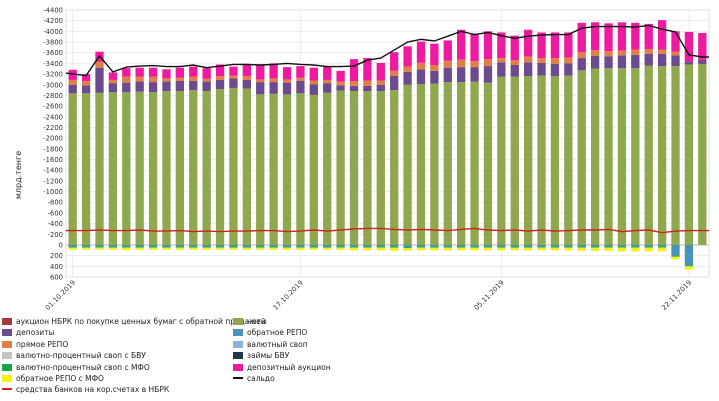 The height and width of the screenshot is (401, 719). Describe the element at coordinates (489, 295) in the screenshot. I see `x-tick-label: 05.11.2019` at that location.